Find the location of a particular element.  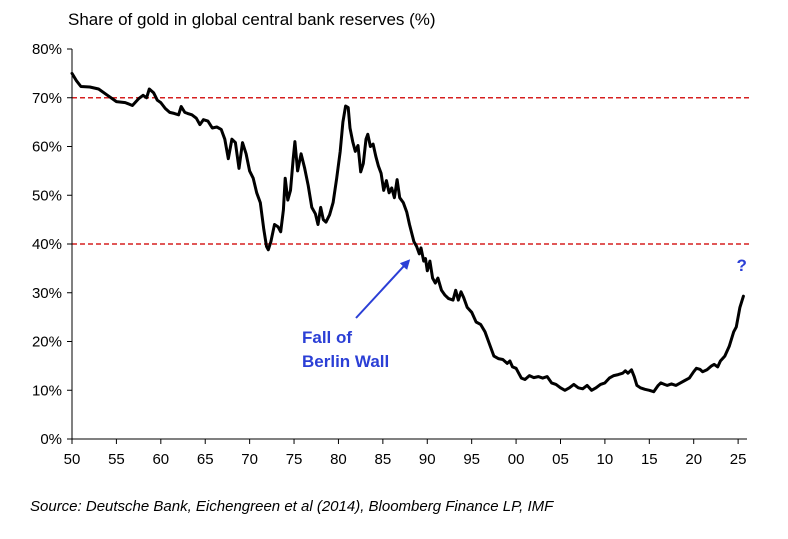

annotation-label-line1: Fall of is located at coordinates (327, 337).